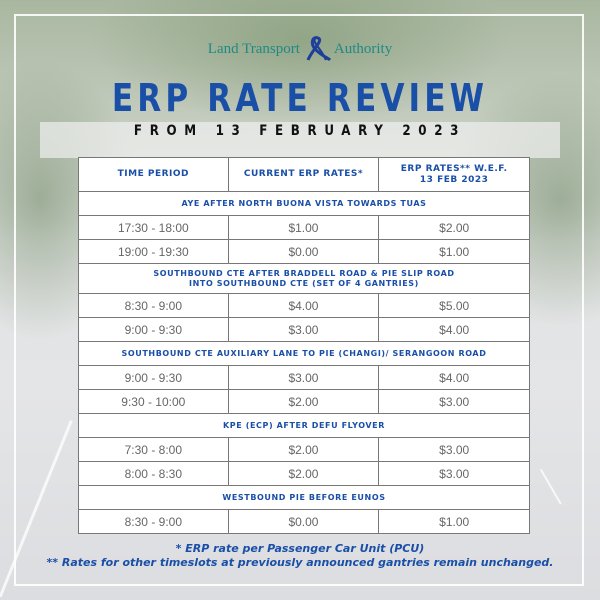  I want to click on section-title: WESTBOUND PIE BEFORE EUNOS, so click(304, 497).